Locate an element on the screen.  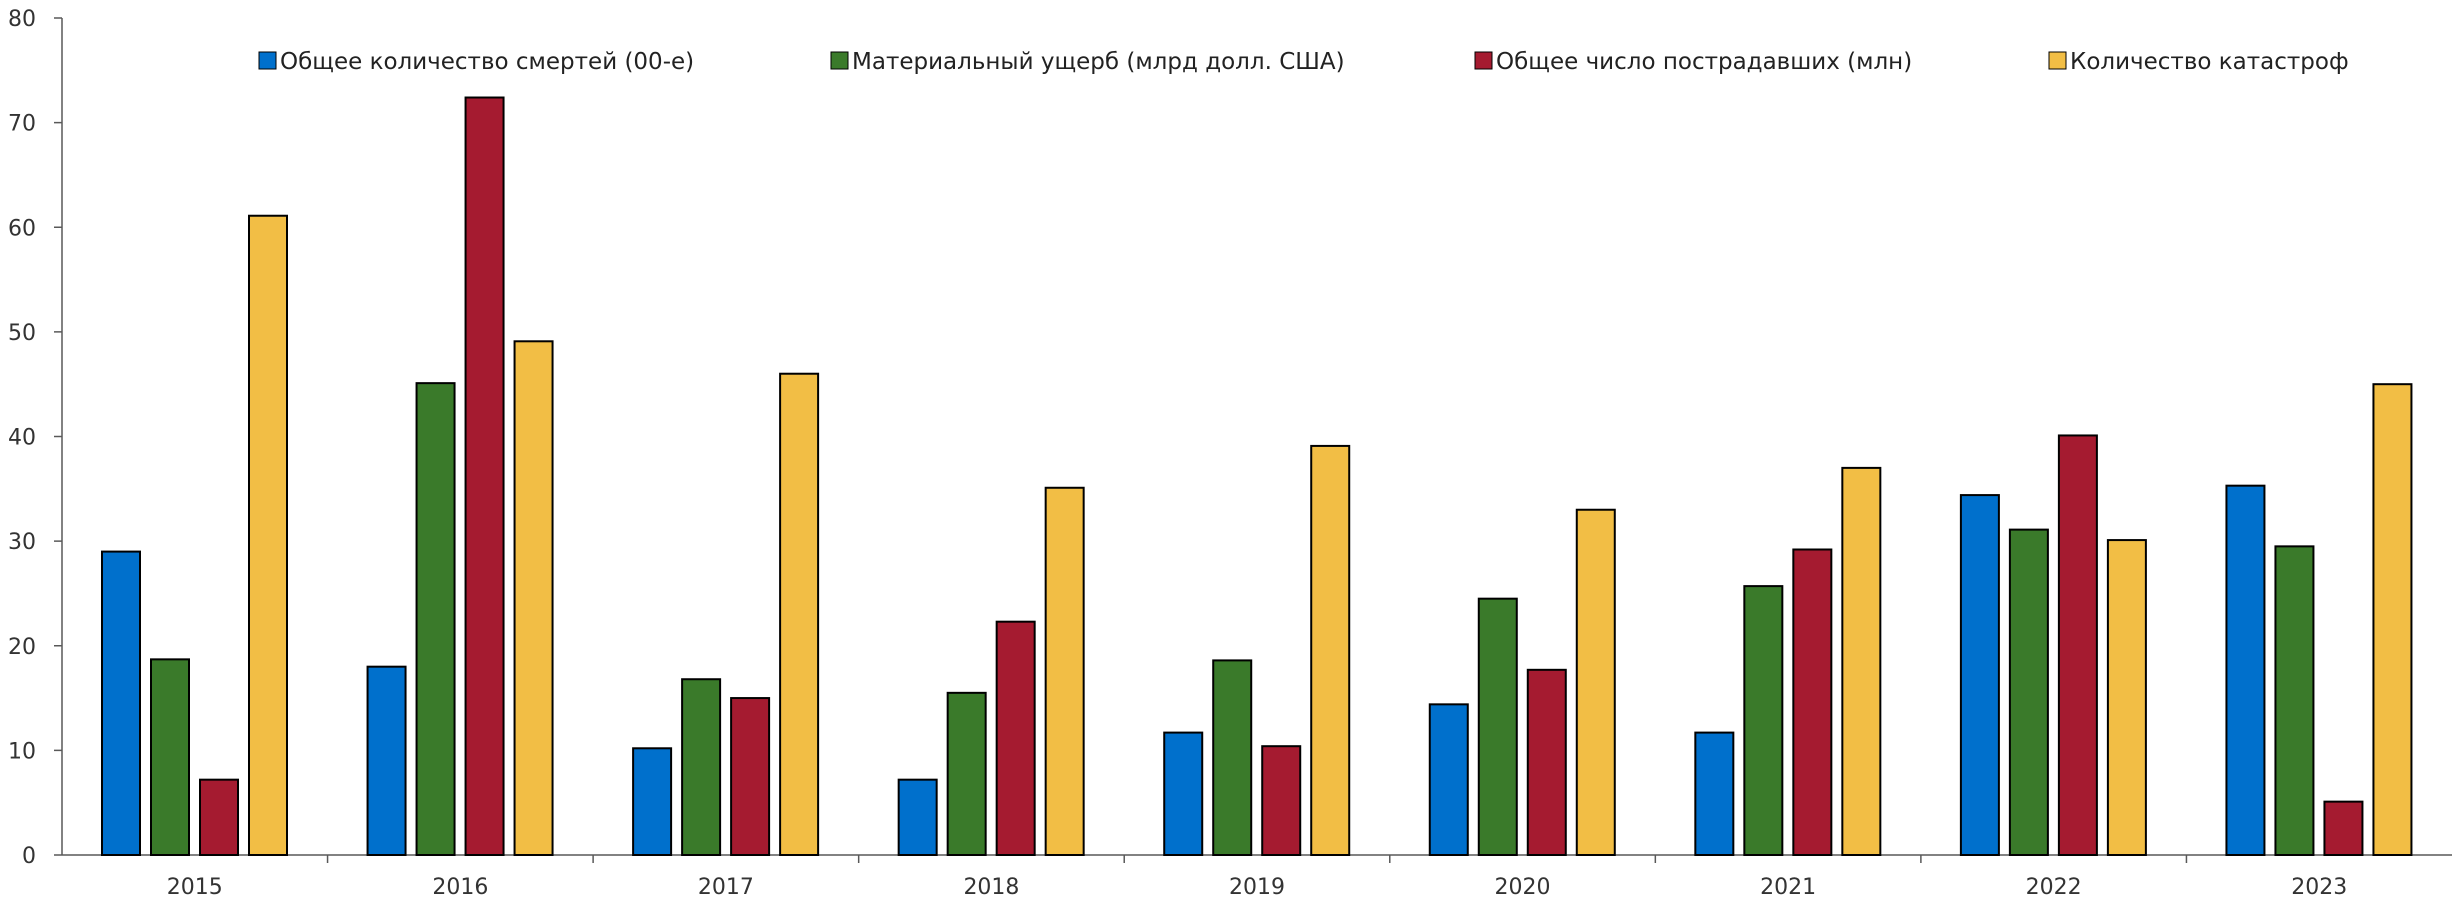
x-tick-label: 2018 is located at coordinates (991, 887).